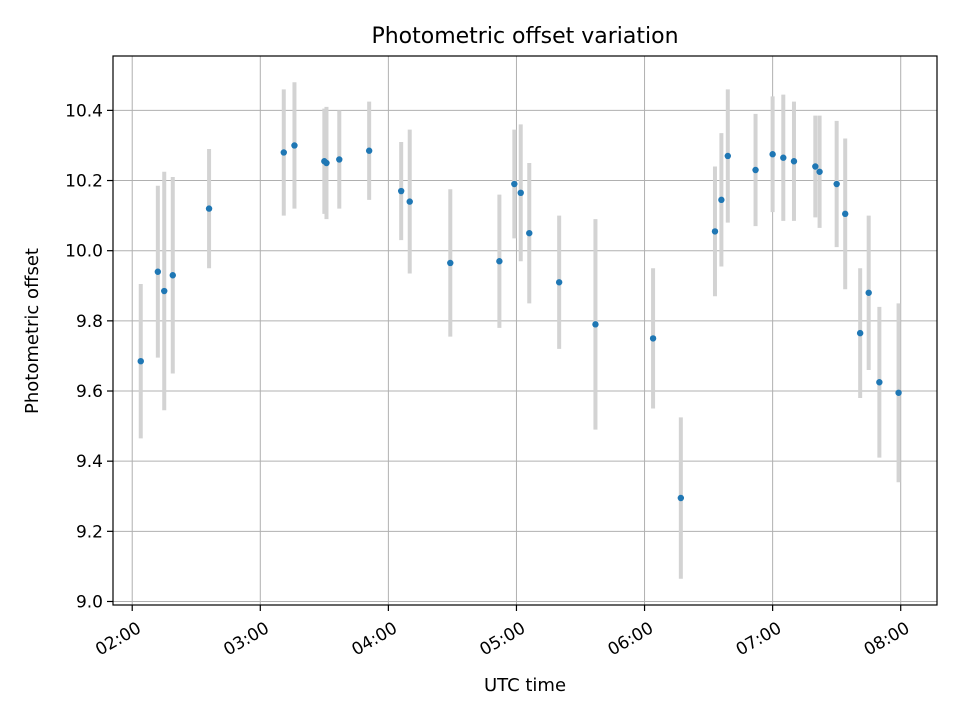 The width and height of the screenshot is (960, 720). Describe the element at coordinates (89, 532) in the screenshot. I see `y-tick-label: 9.2` at that location.